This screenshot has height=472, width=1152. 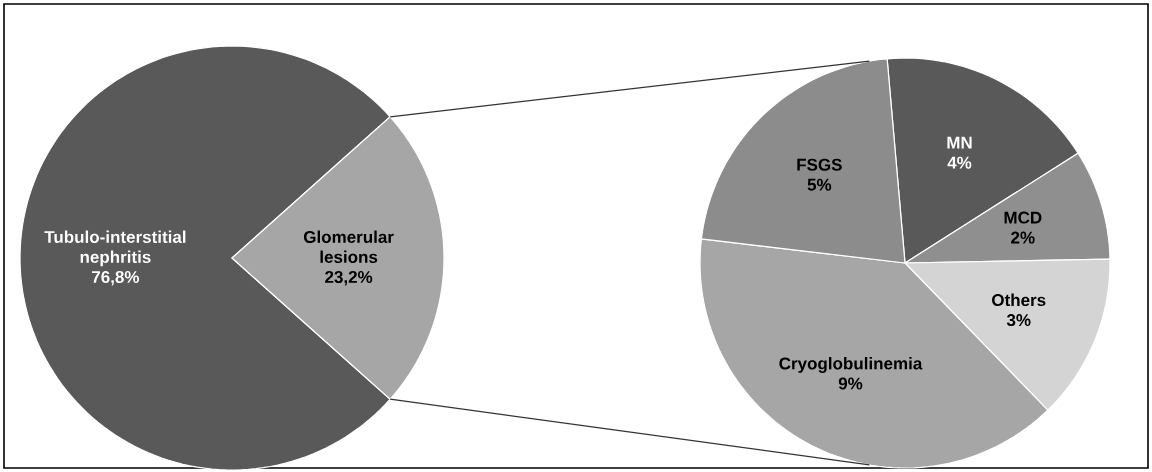 What do you see at coordinates (1018, 320) in the screenshot?
I see `data-label: 3%` at bounding box center [1018, 320].